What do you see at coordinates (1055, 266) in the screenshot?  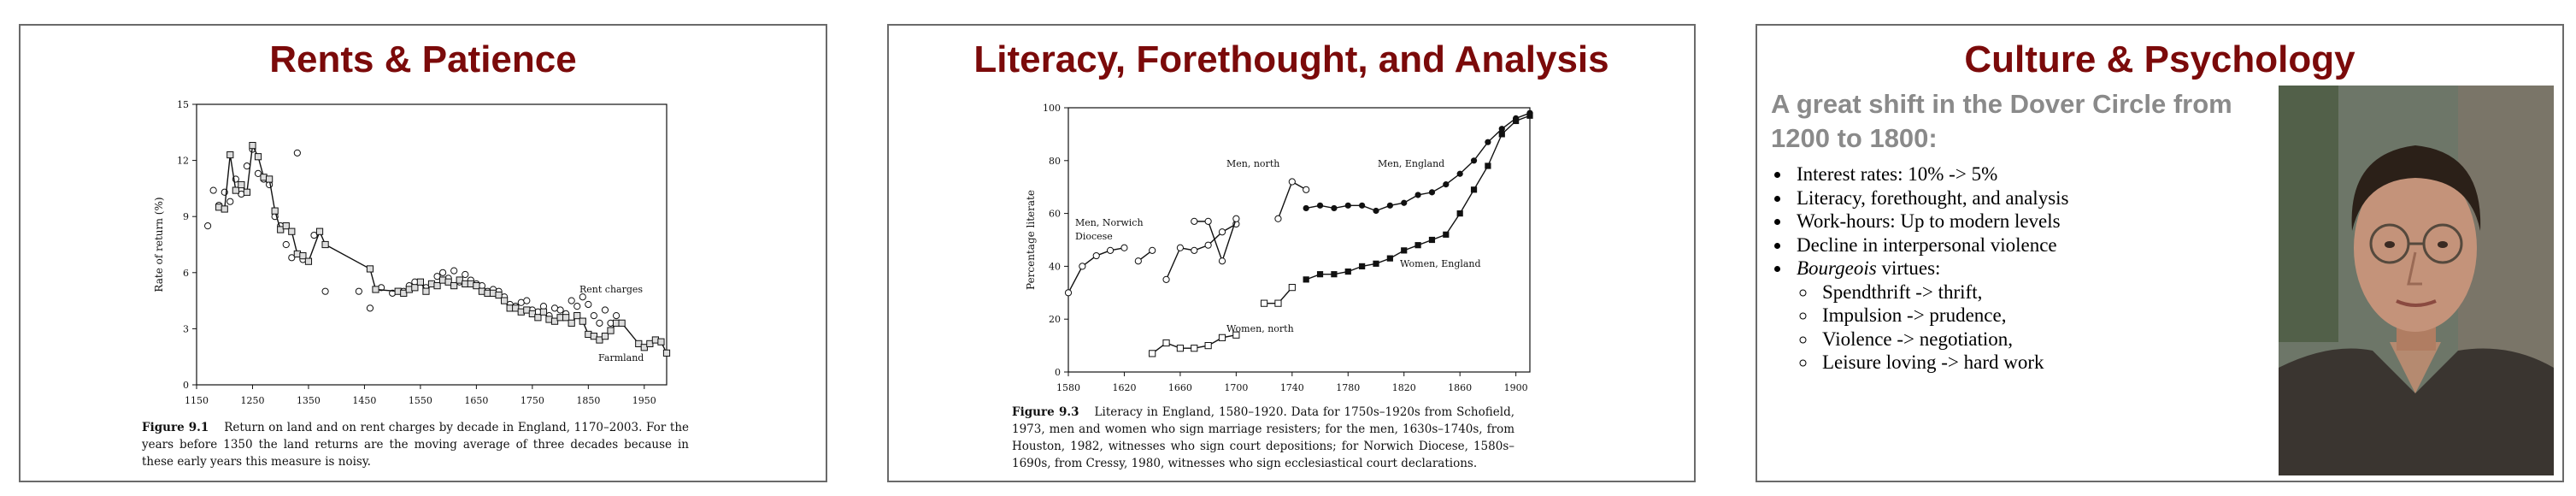 I see `y-tick-label: 40` at bounding box center [1055, 266].